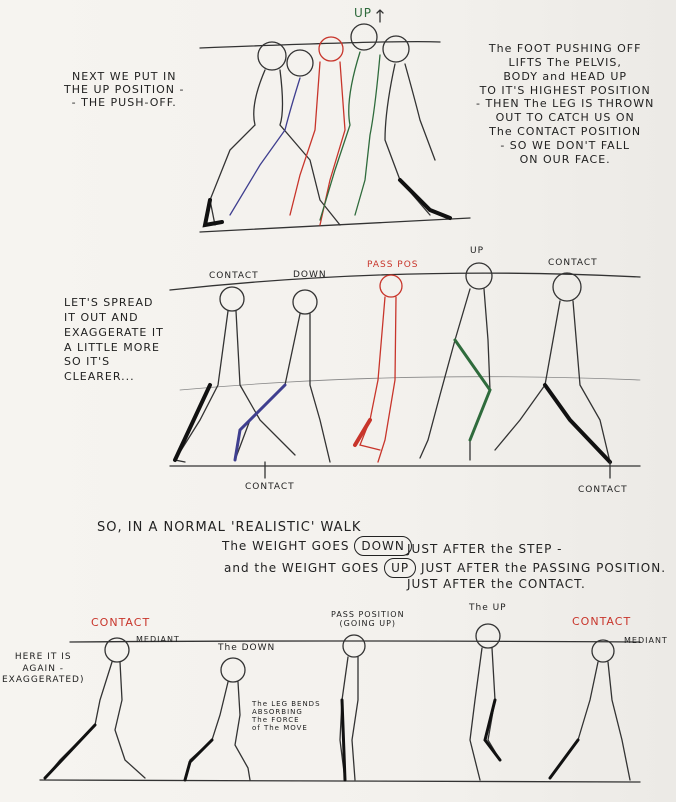 The image size is (676, 802). Describe the element at coordinates (393, 265) in the screenshot. I see `label-pass-pos: PASS POS` at that location.